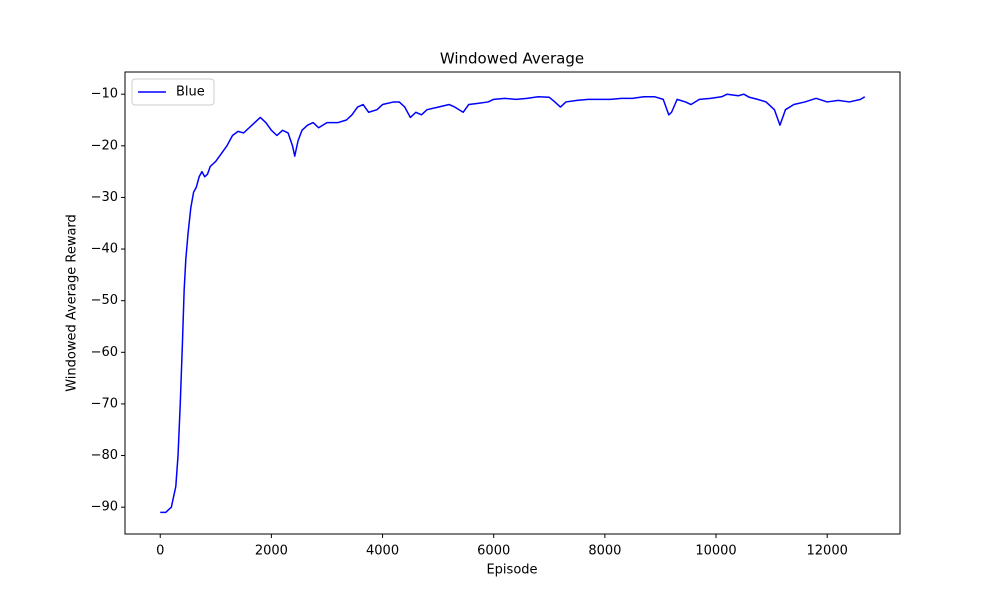 The height and width of the screenshot is (600, 1000). I want to click on x-tick-label: 0, so click(160, 551).